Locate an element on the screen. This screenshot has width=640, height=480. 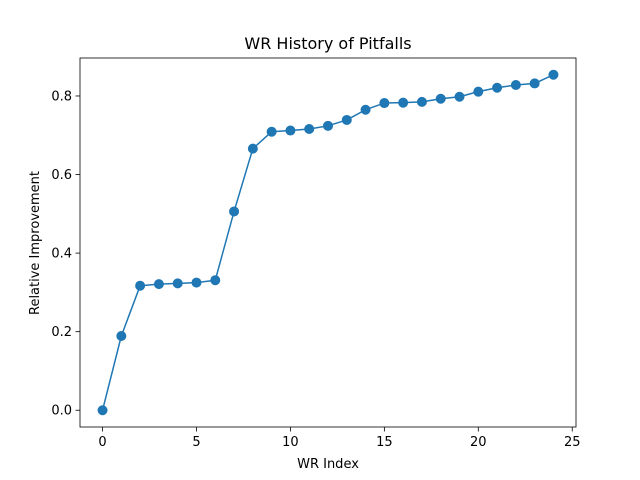
x-axis-label: WR Index is located at coordinates (328, 464).